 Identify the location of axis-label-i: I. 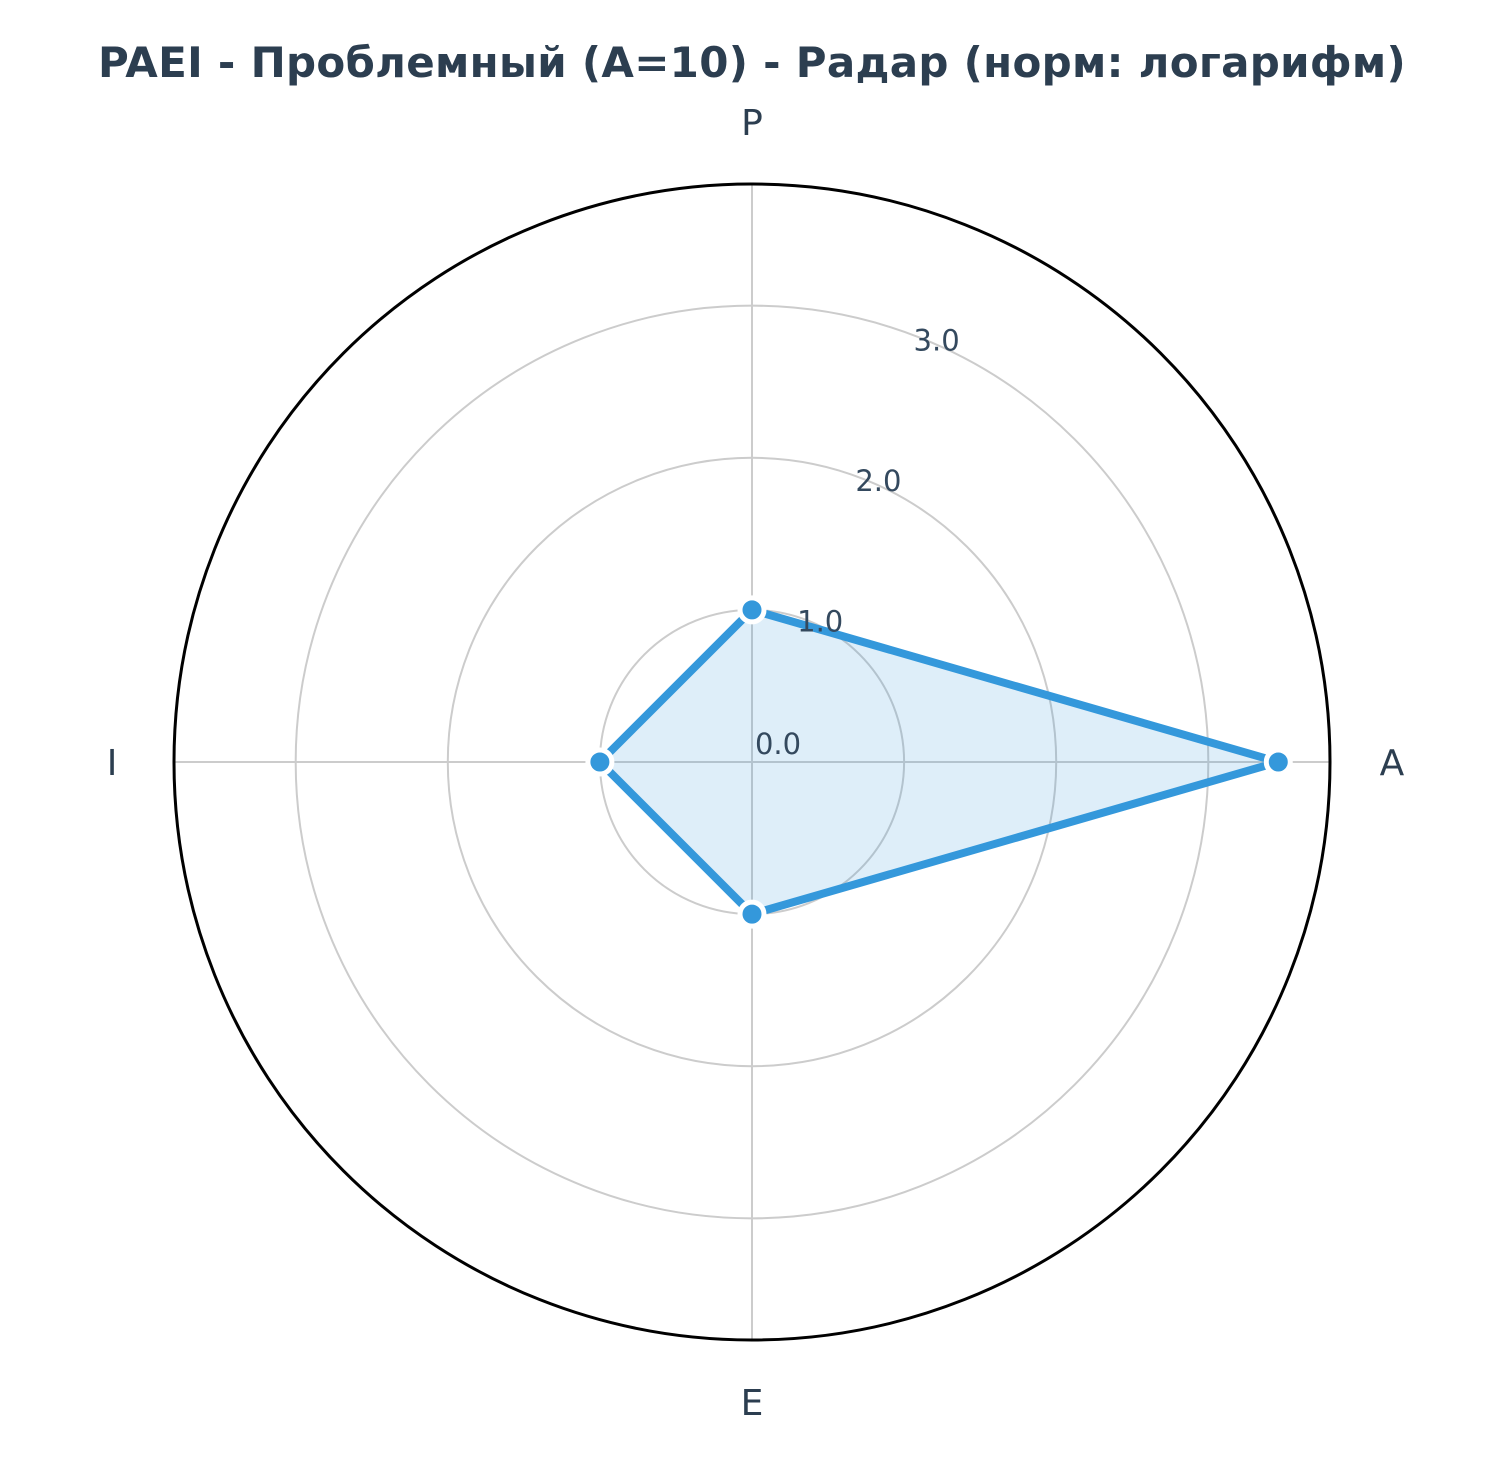
(112, 763).